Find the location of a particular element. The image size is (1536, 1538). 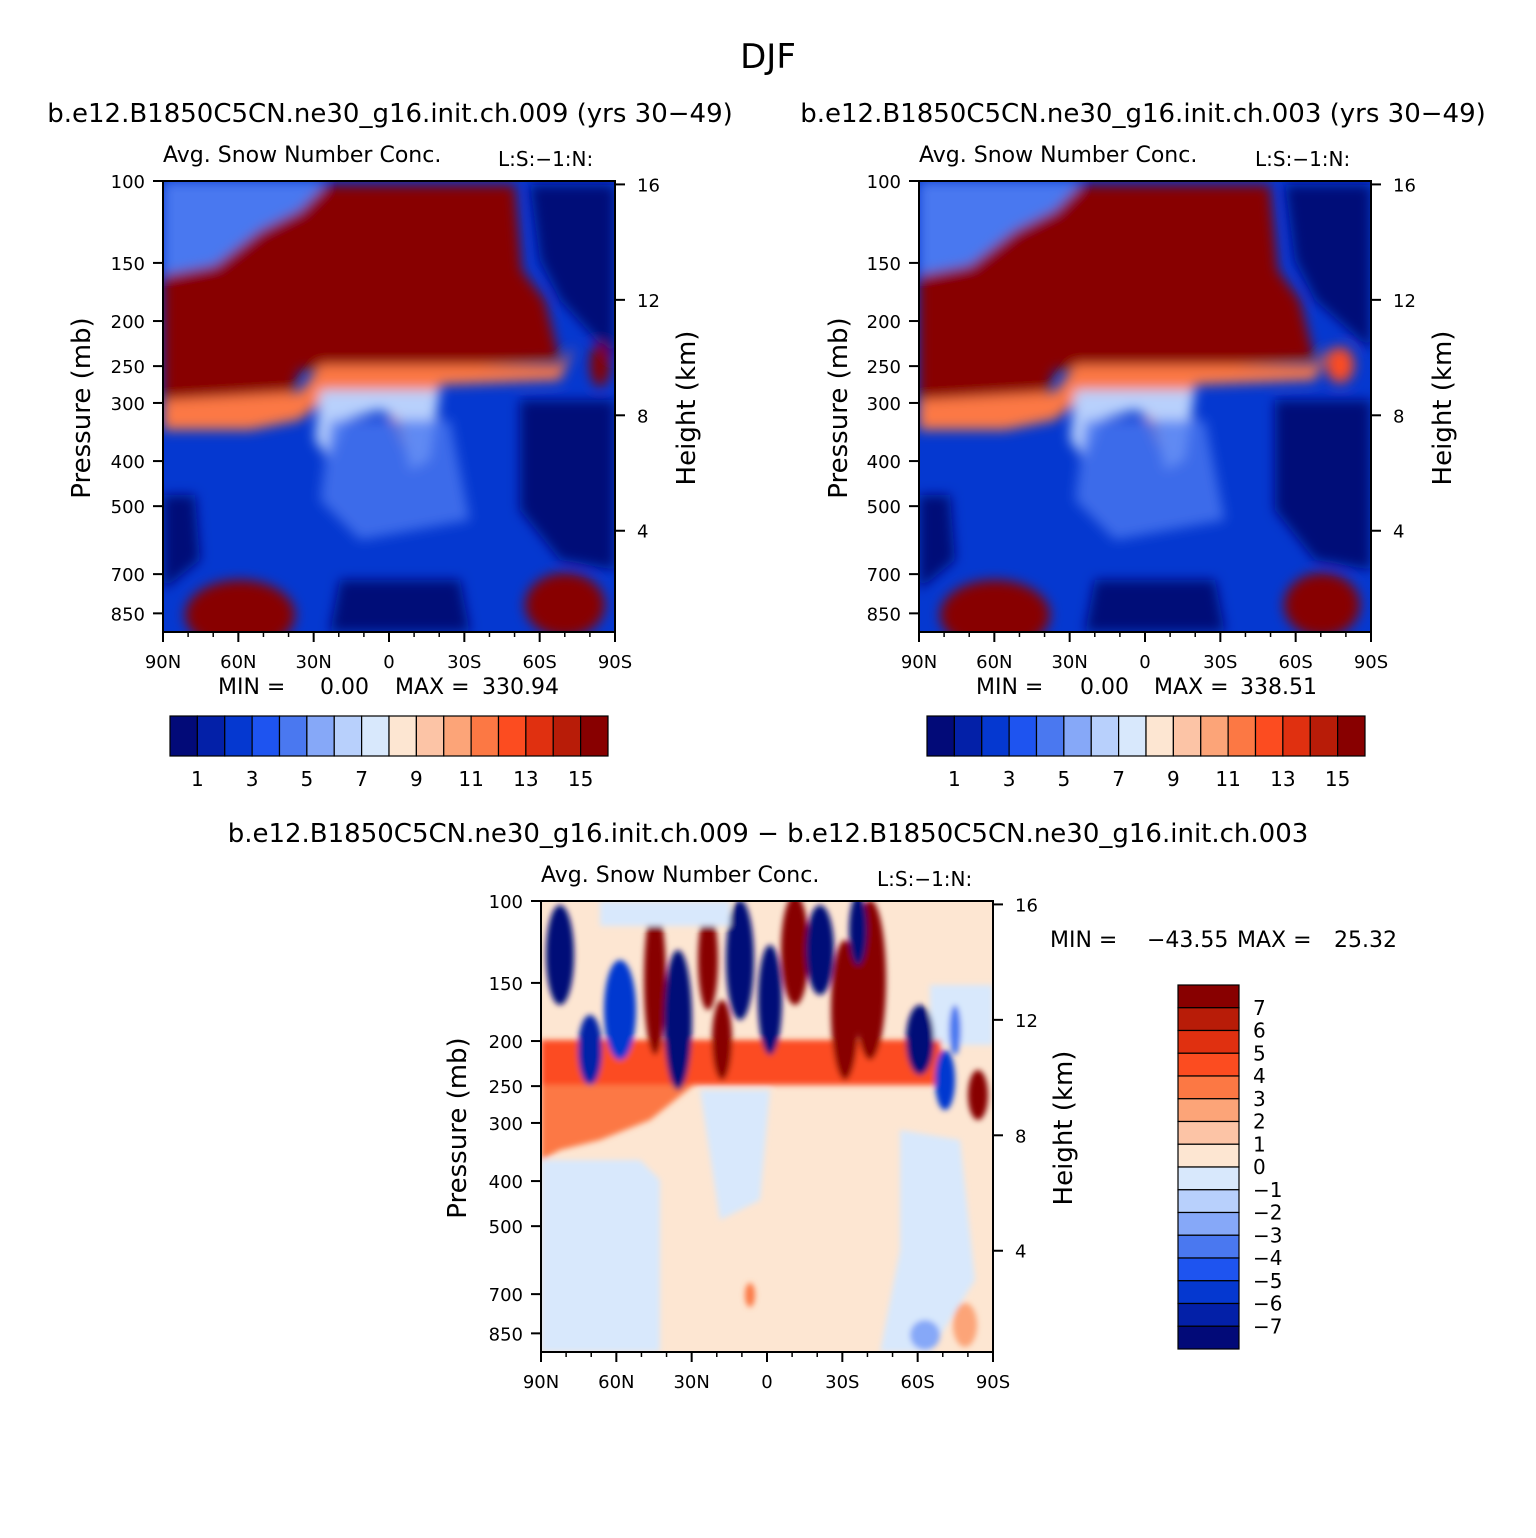

panel-diff-min-label: MIN = is located at coordinates (1083, 940).